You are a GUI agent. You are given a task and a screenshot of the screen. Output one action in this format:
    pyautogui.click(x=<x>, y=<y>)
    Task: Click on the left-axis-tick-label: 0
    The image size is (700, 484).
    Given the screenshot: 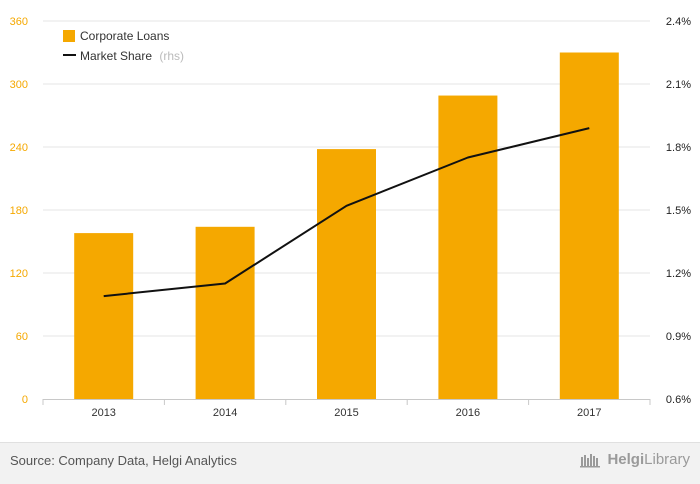 What is the action you would take?
    pyautogui.click(x=25, y=400)
    